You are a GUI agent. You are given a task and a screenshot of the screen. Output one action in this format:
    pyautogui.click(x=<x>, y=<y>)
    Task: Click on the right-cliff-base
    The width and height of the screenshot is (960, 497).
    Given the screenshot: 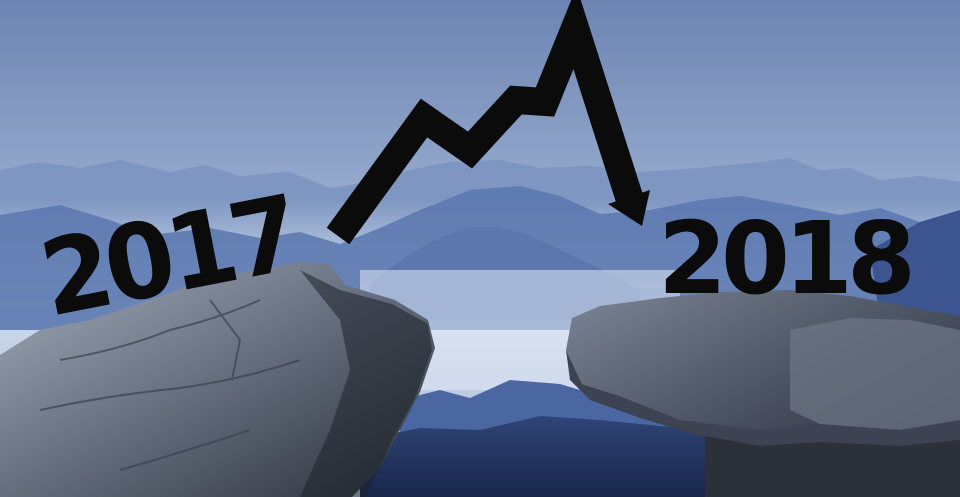 What is the action you would take?
    pyautogui.click(x=832, y=466)
    